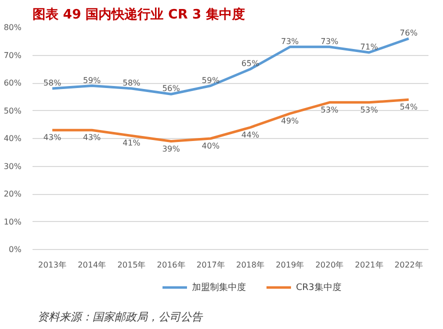 The width and height of the screenshot is (443, 329). What do you see at coordinates (250, 135) in the screenshot?
I see `data-label: 44%` at bounding box center [250, 135].